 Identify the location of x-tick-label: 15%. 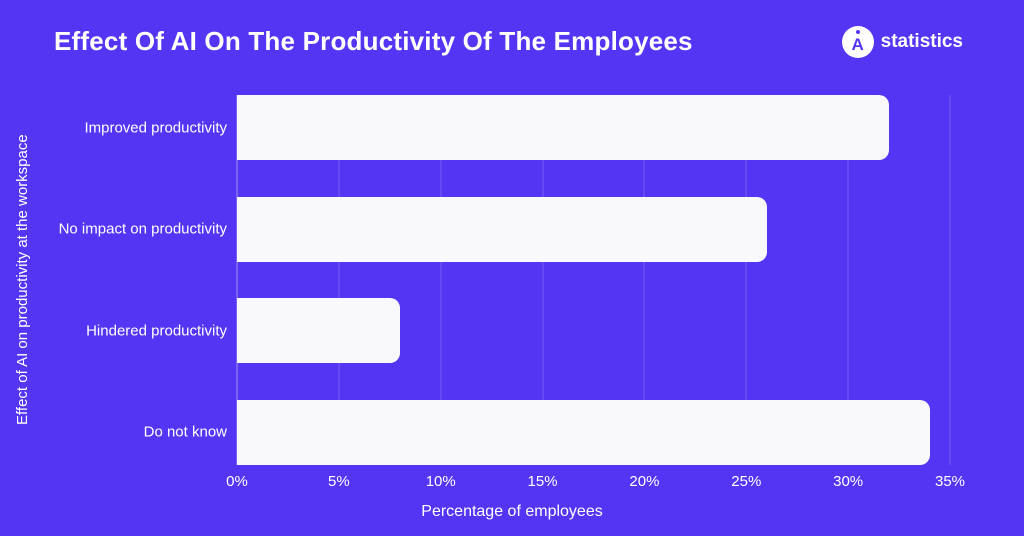
(542, 481).